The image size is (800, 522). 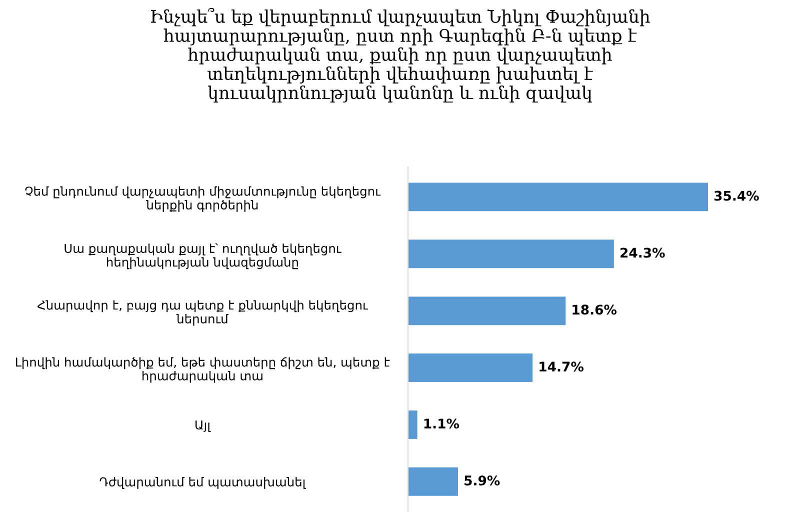 What do you see at coordinates (400, 55) in the screenshot?
I see `chart-title: Ինչպե՞ս եք վերաբերում վարչապետ Նիկոլ Փաշինյանի հայտարարությանը, ըստ որի Գարեգին Բ-ն պետք է հրաժարական տա, քանի որ ըստ վարչապետի տեղեկությունների վեհափառը խախտել է կուսակրոնության կանոնը և ունի զավակ` at bounding box center [400, 55].